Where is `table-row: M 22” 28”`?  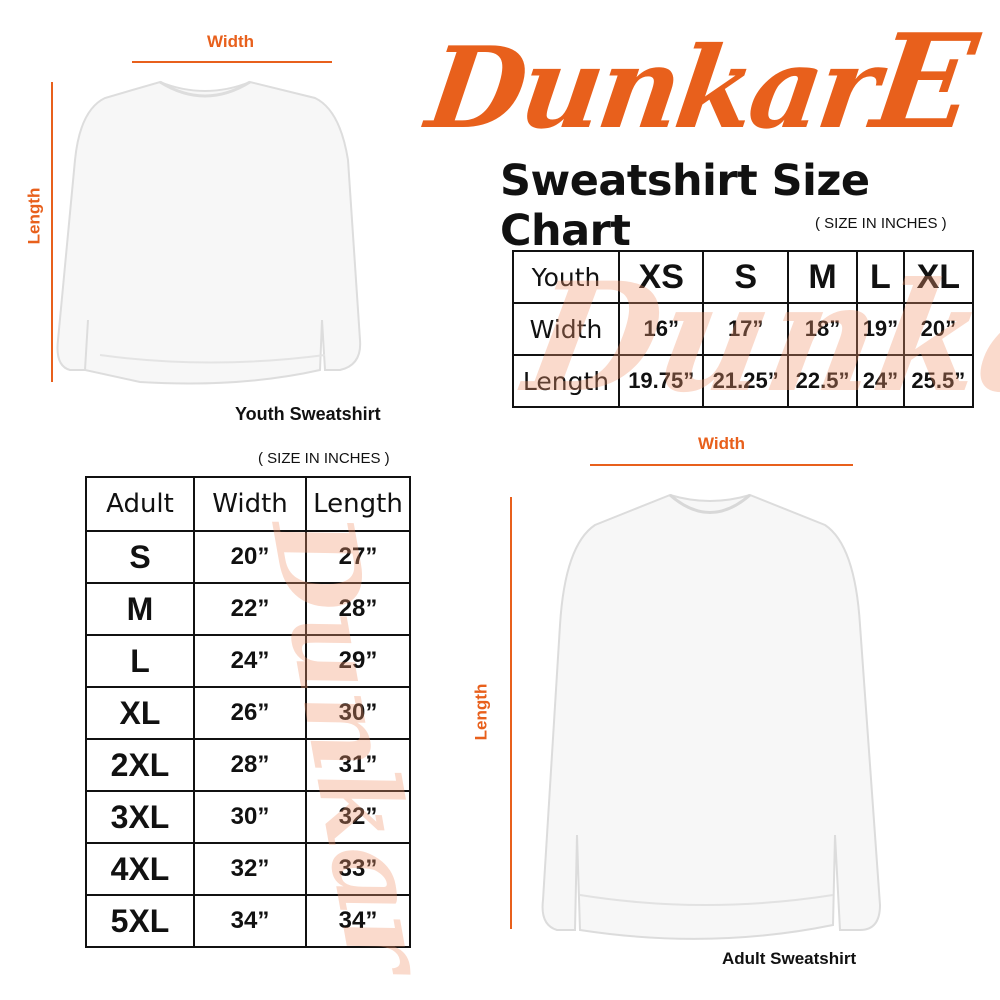
table-row: M 22” 28” is located at coordinates (248, 609).